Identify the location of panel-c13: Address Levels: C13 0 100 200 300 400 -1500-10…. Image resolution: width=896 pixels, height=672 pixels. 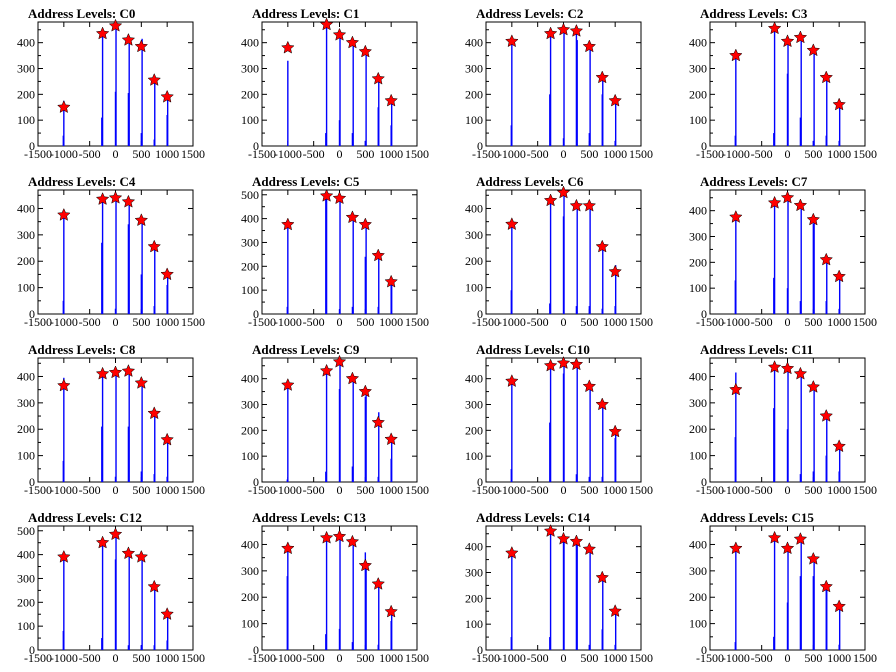
(335, 587).